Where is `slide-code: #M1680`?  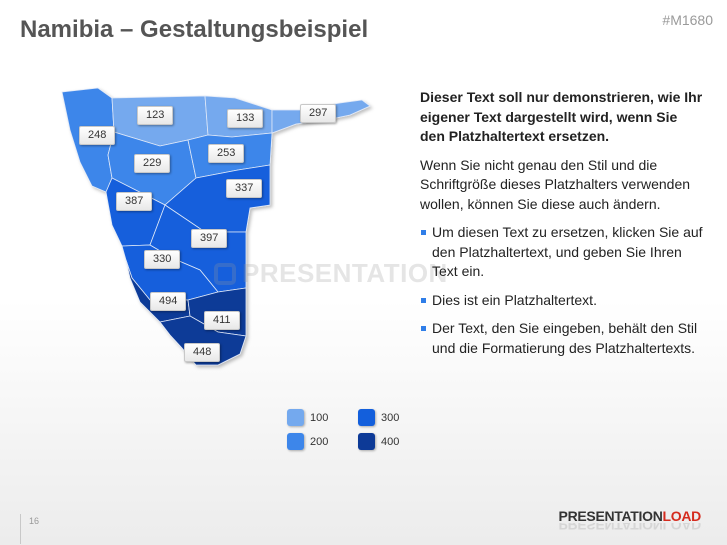
slide-code: #M1680 is located at coordinates (687, 20).